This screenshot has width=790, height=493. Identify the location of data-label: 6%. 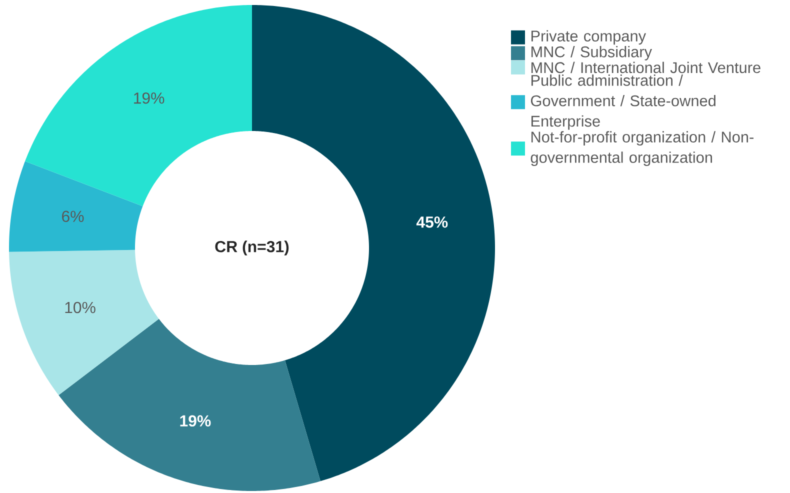
(73, 216).